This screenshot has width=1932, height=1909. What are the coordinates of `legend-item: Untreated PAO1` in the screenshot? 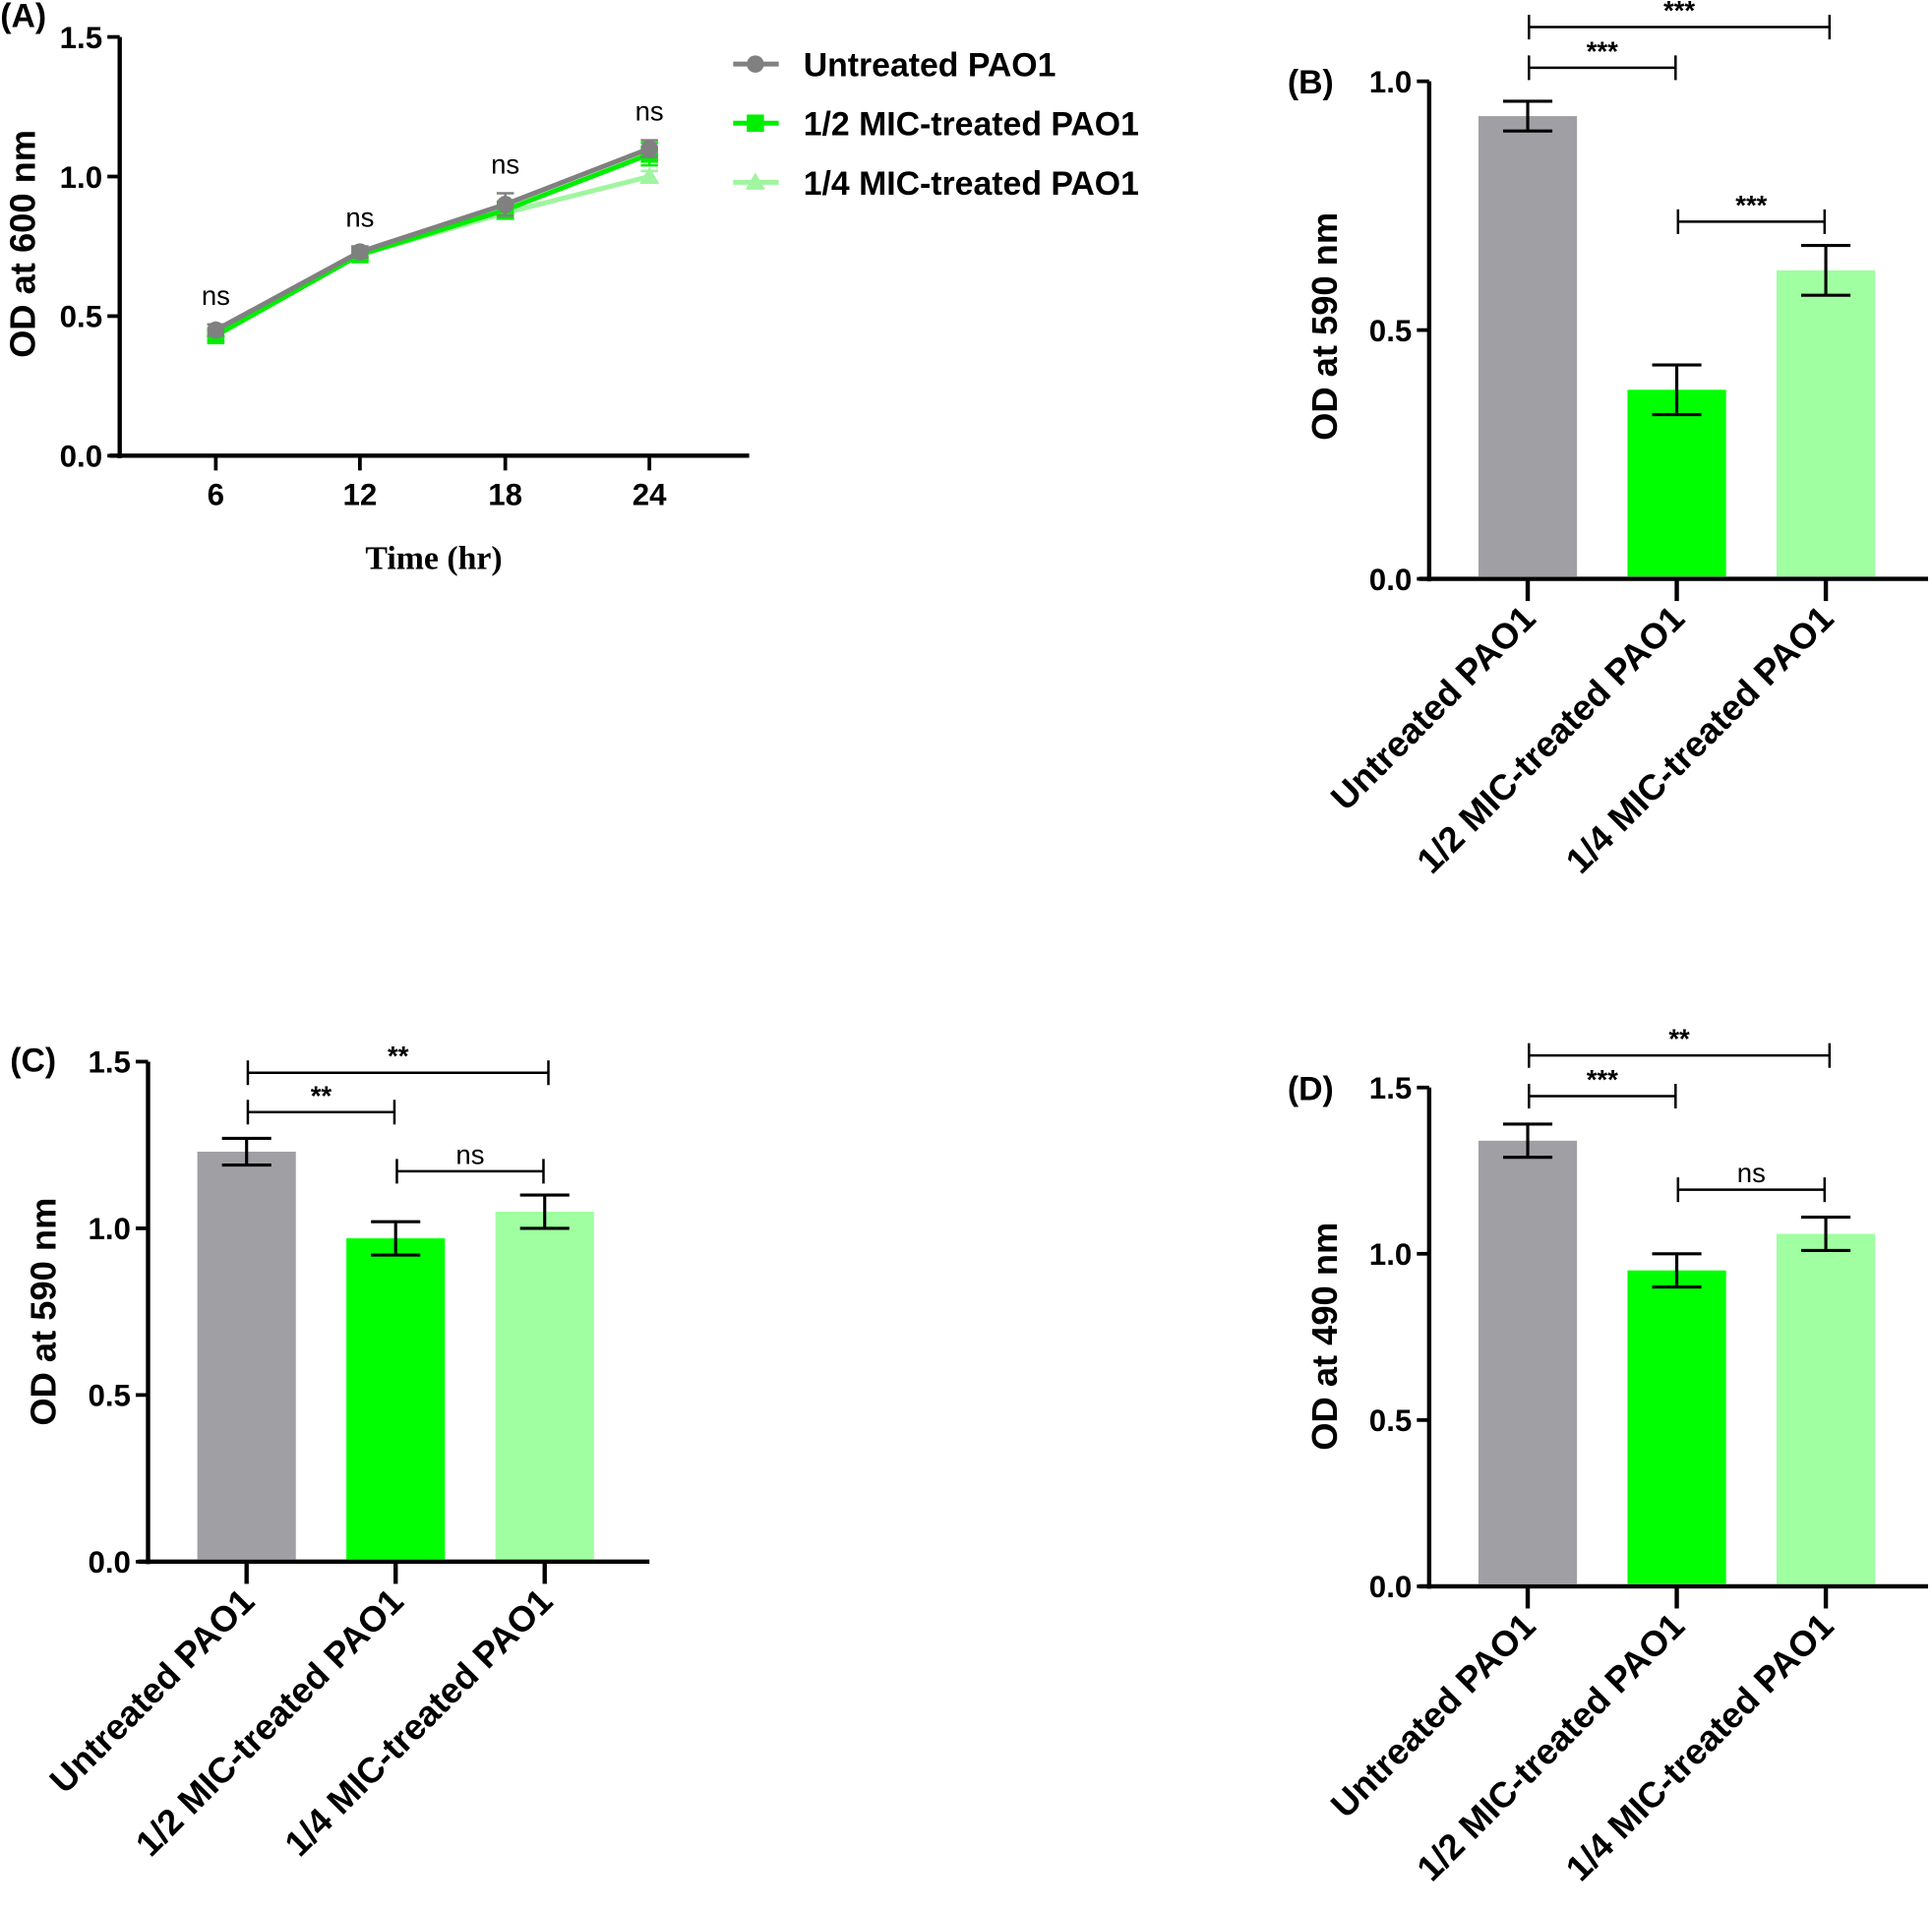 It's located at (895, 66).